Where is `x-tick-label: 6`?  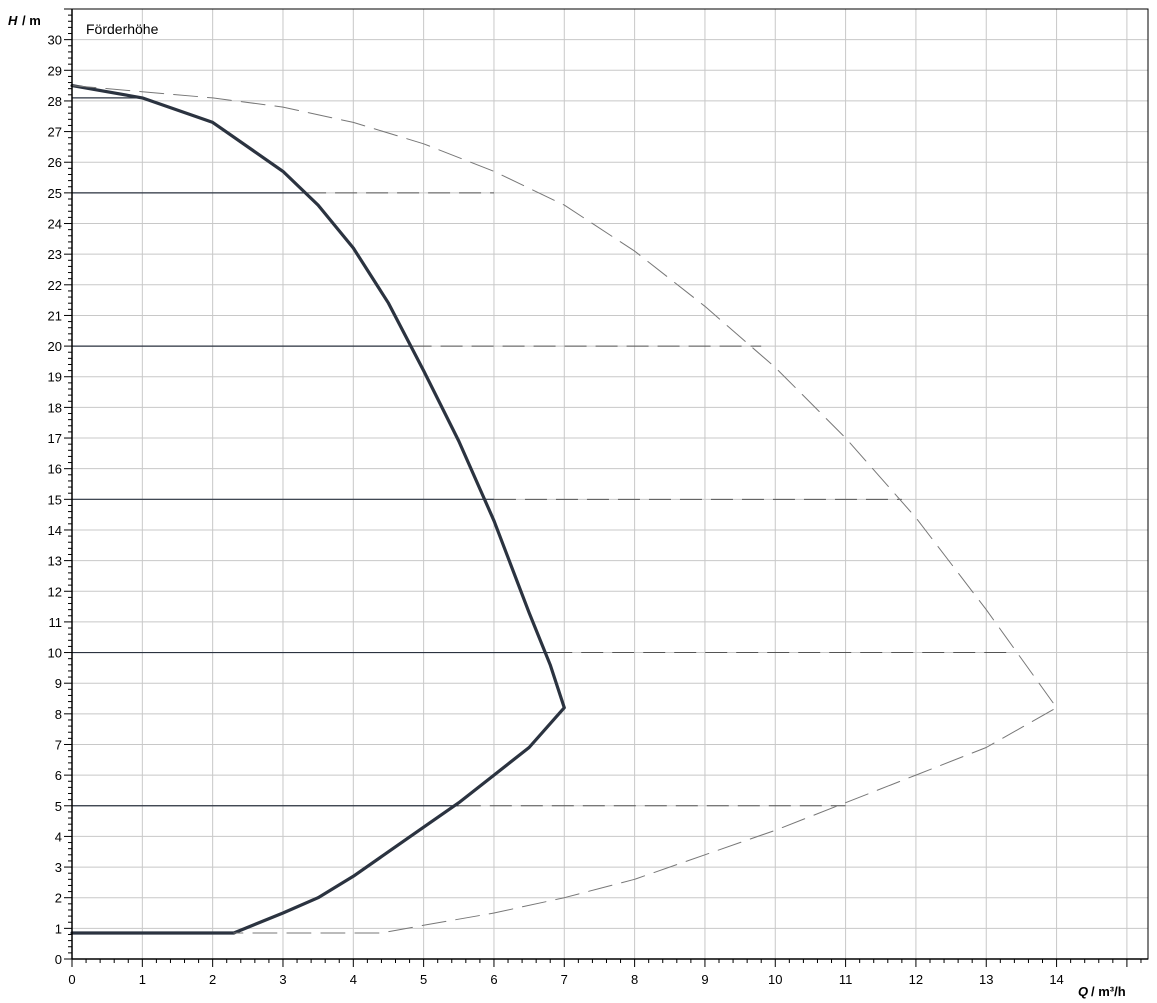
x-tick-label: 6 is located at coordinates (493, 979).